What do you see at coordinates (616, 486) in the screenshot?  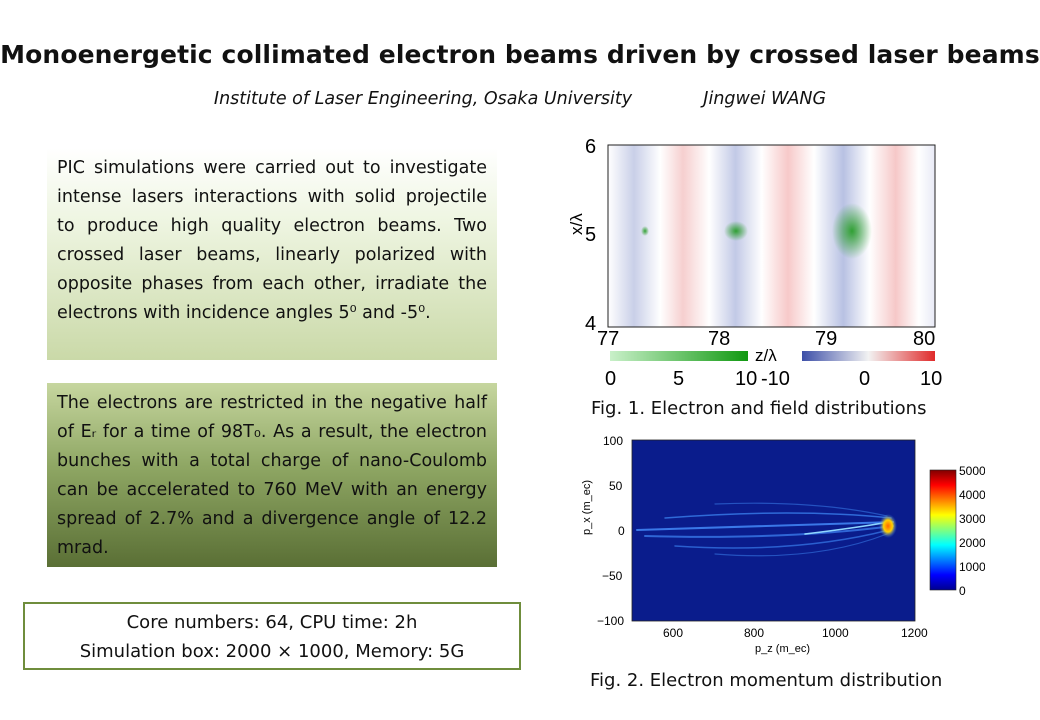 I see `fig2-ytick: 50` at bounding box center [616, 486].